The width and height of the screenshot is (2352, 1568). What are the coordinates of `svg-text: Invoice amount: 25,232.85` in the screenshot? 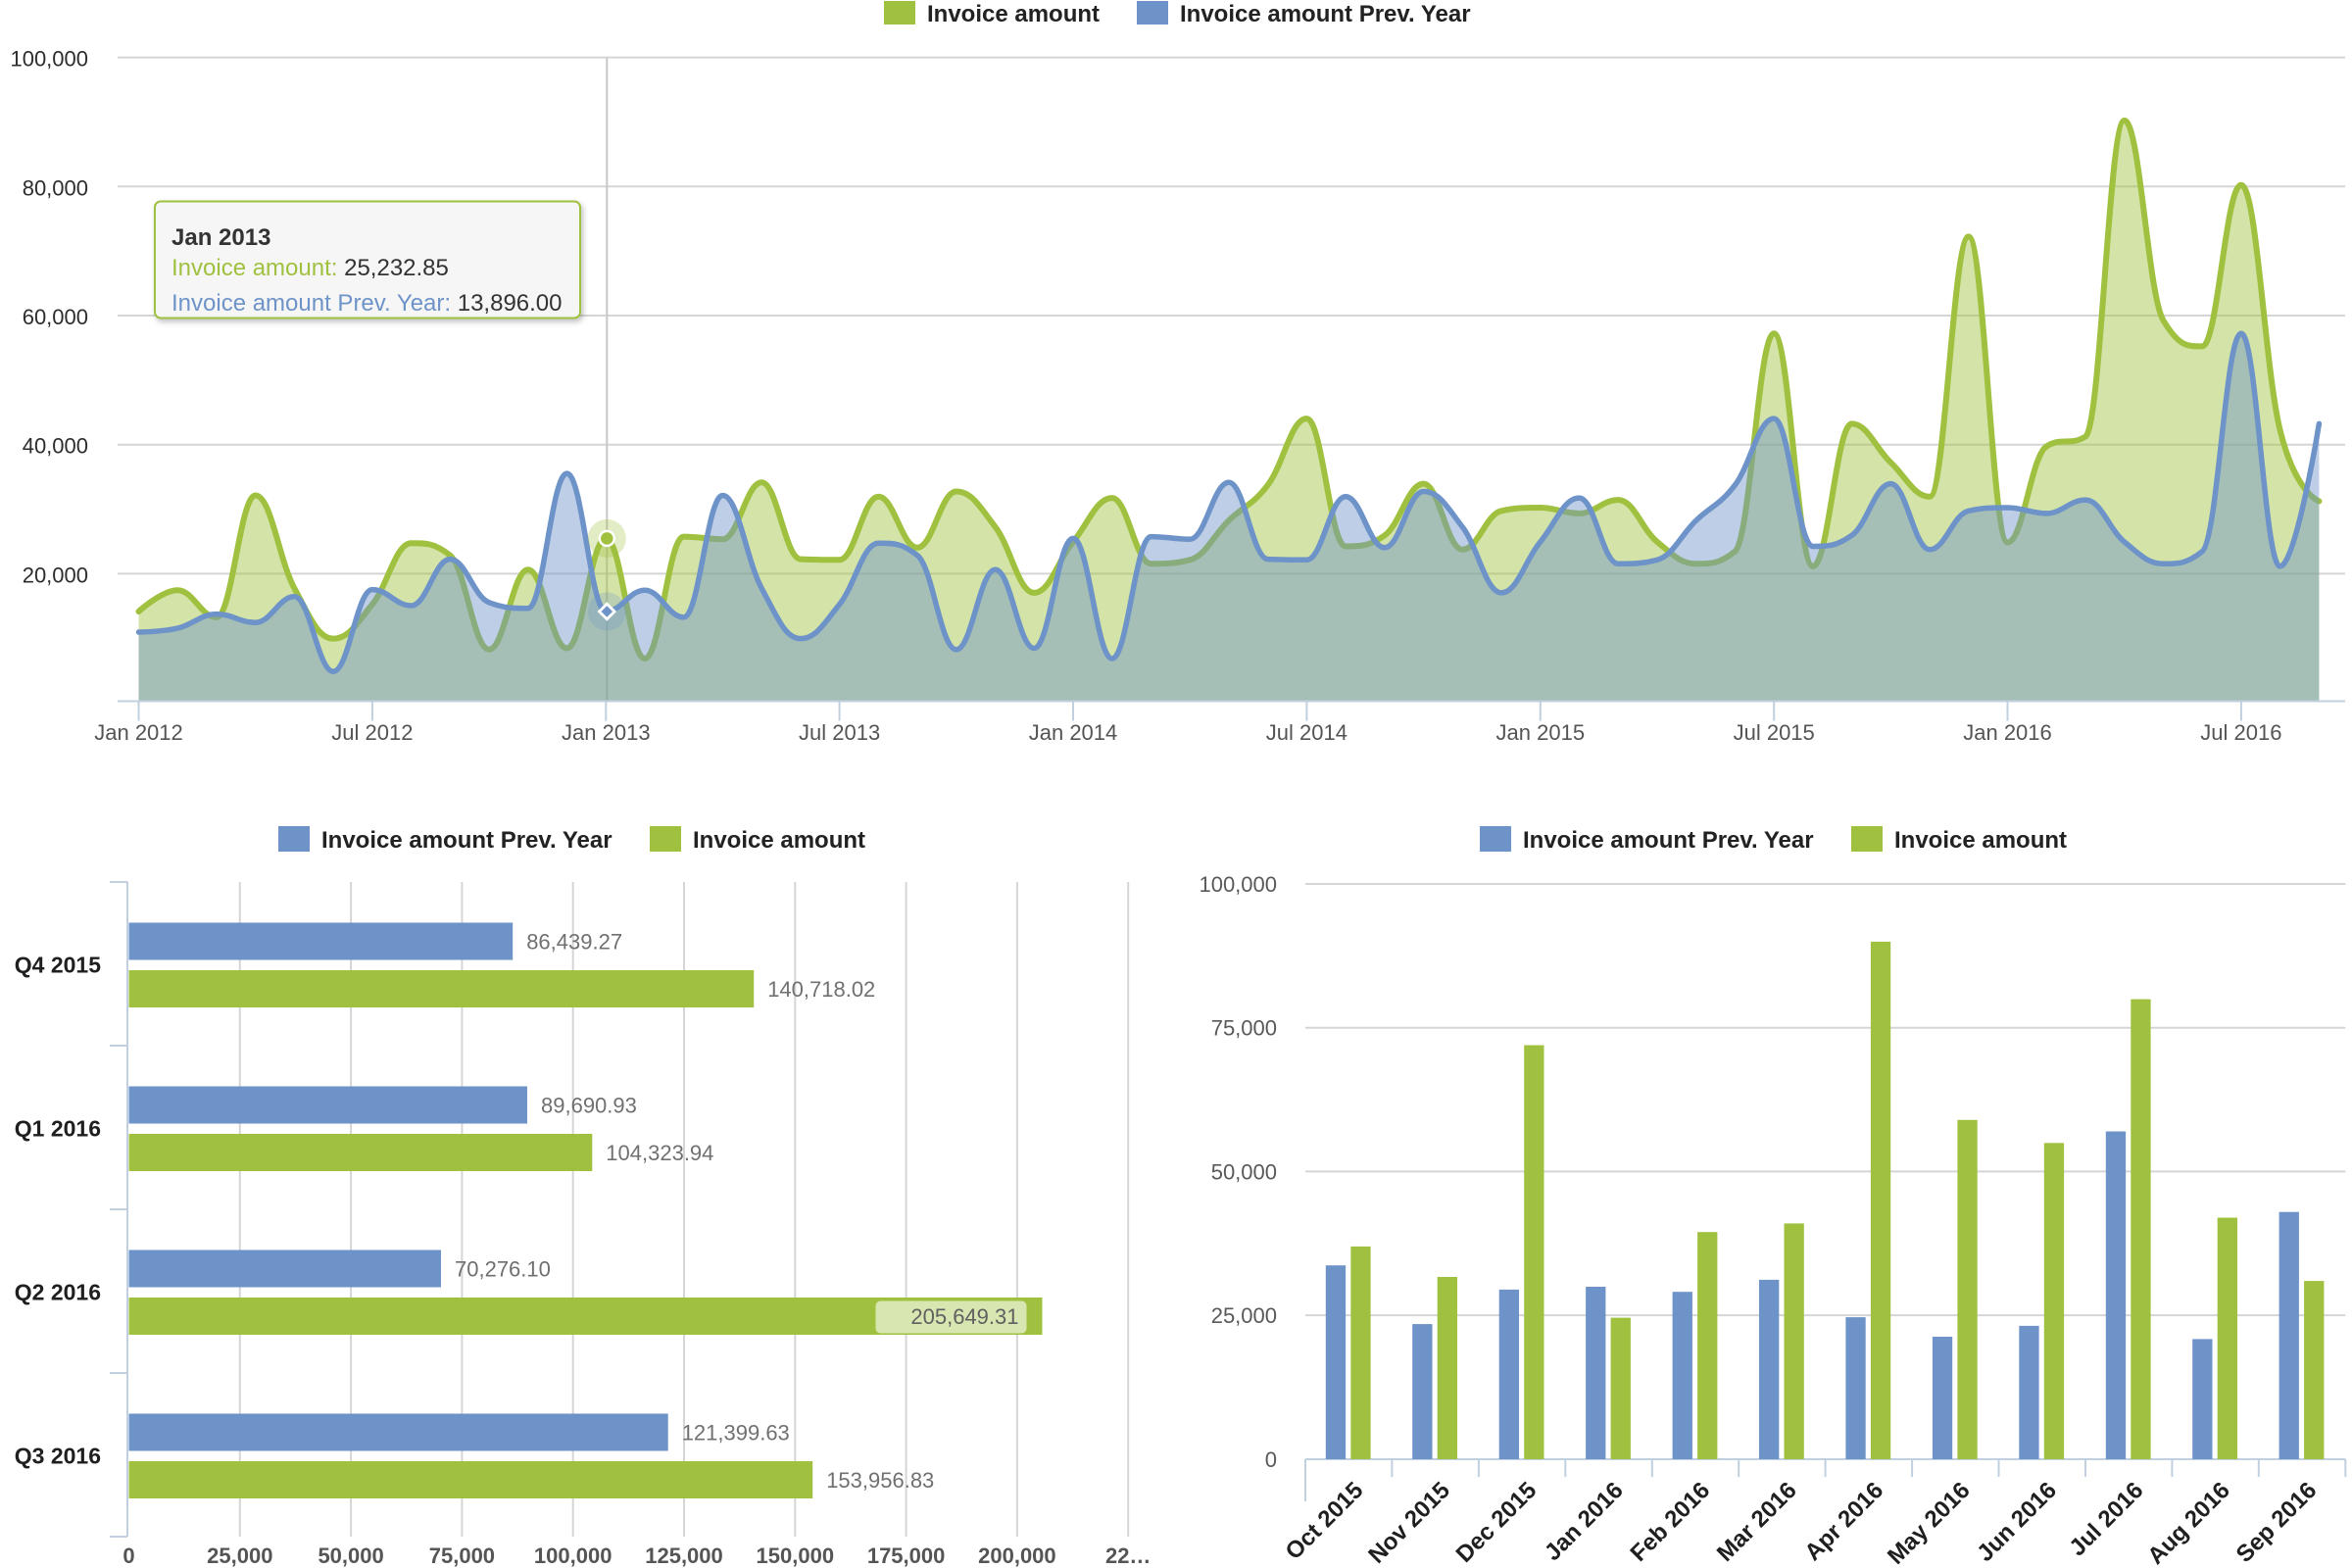 It's located at (310, 268).